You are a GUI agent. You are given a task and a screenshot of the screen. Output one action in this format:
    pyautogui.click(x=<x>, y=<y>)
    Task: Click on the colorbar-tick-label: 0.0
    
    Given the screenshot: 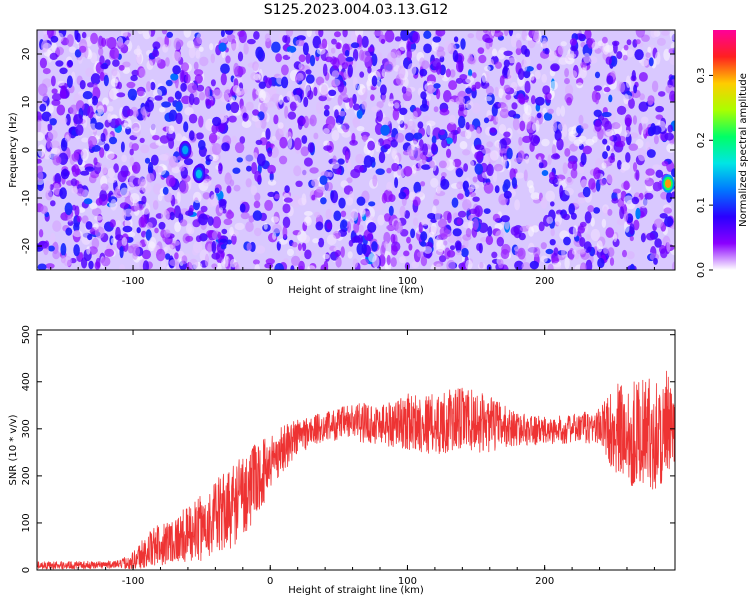 What is the action you would take?
    pyautogui.click(x=701, y=270)
    